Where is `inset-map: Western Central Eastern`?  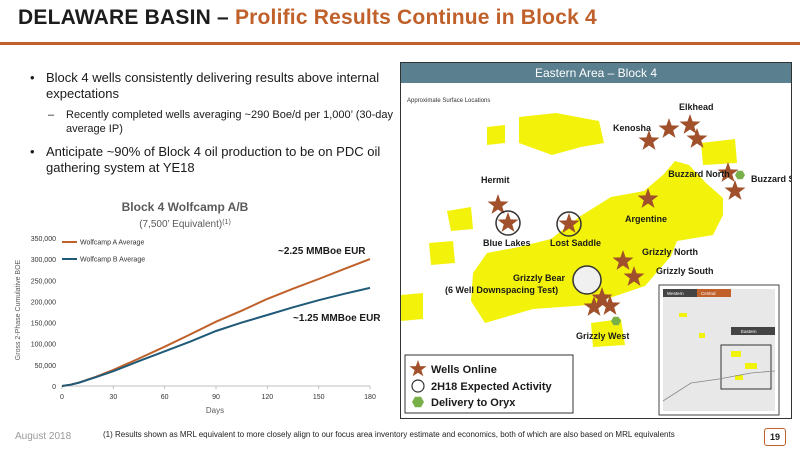 inset-map: Western Central Eastern is located at coordinates (719, 350).